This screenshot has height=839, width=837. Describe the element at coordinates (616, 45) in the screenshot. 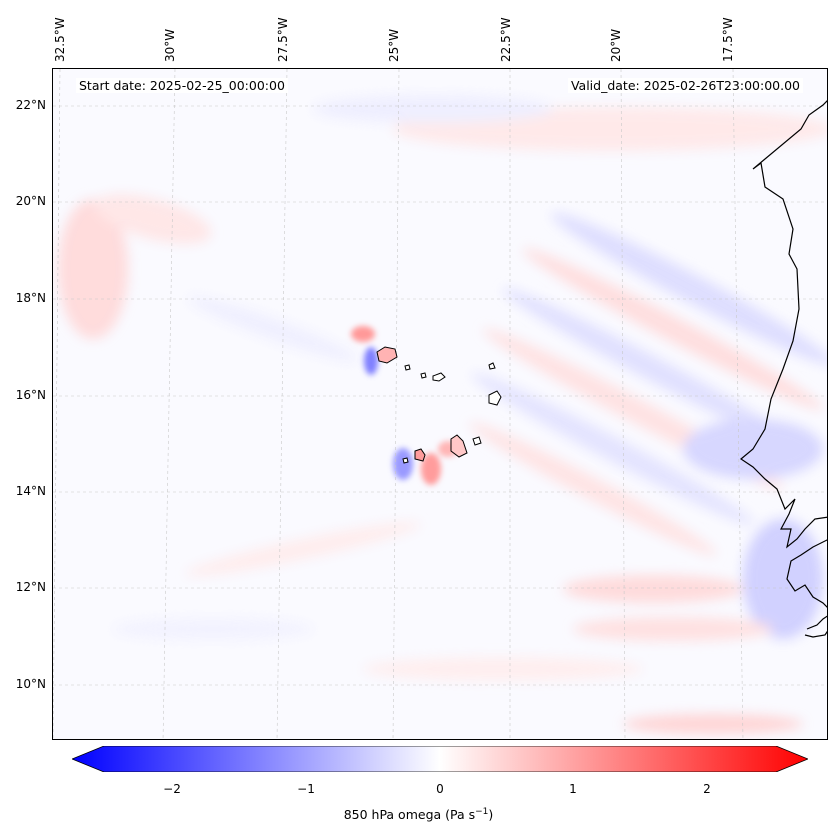

I see `lon-label-20w: 20°W` at that location.